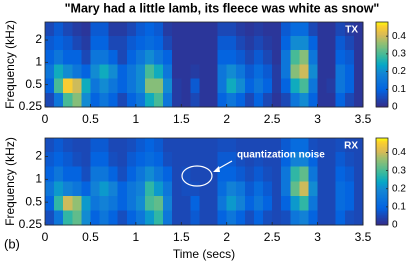 This screenshot has height=265, width=415. Describe the element at coordinates (38, 178) in the screenshot. I see `y-tick-label: 1` at that location.